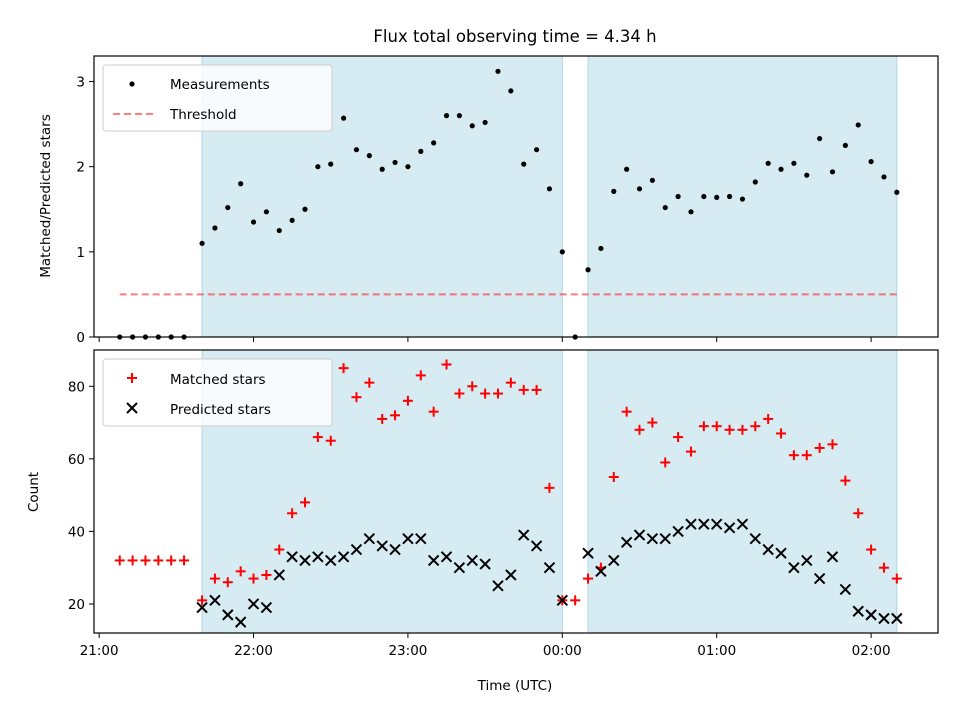 This screenshot has height=720, width=960. Describe the element at coordinates (407, 651) in the screenshot. I see `x-tick-label: 23:00` at that location.